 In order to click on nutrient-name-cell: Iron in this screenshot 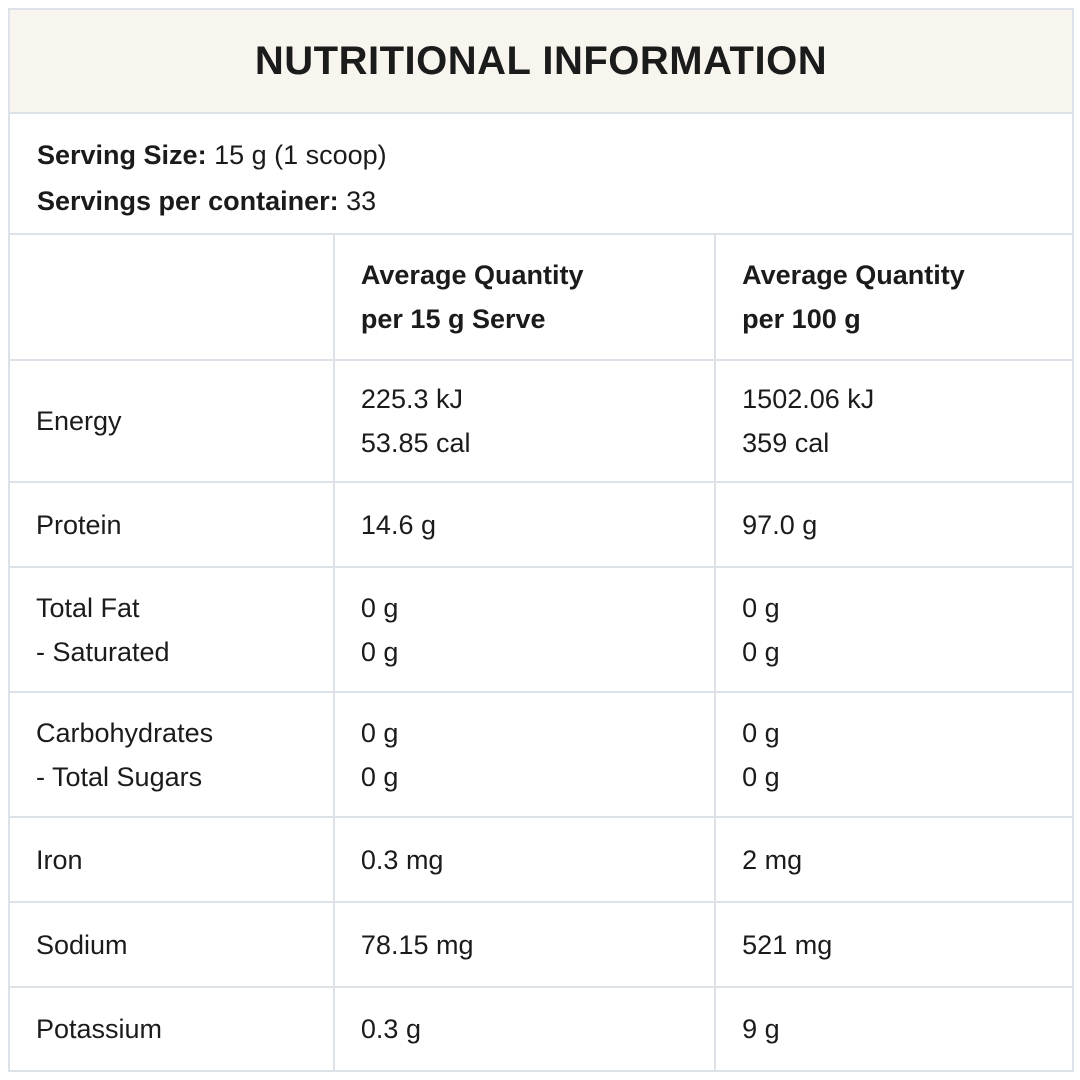, I will do `click(172, 859)`.